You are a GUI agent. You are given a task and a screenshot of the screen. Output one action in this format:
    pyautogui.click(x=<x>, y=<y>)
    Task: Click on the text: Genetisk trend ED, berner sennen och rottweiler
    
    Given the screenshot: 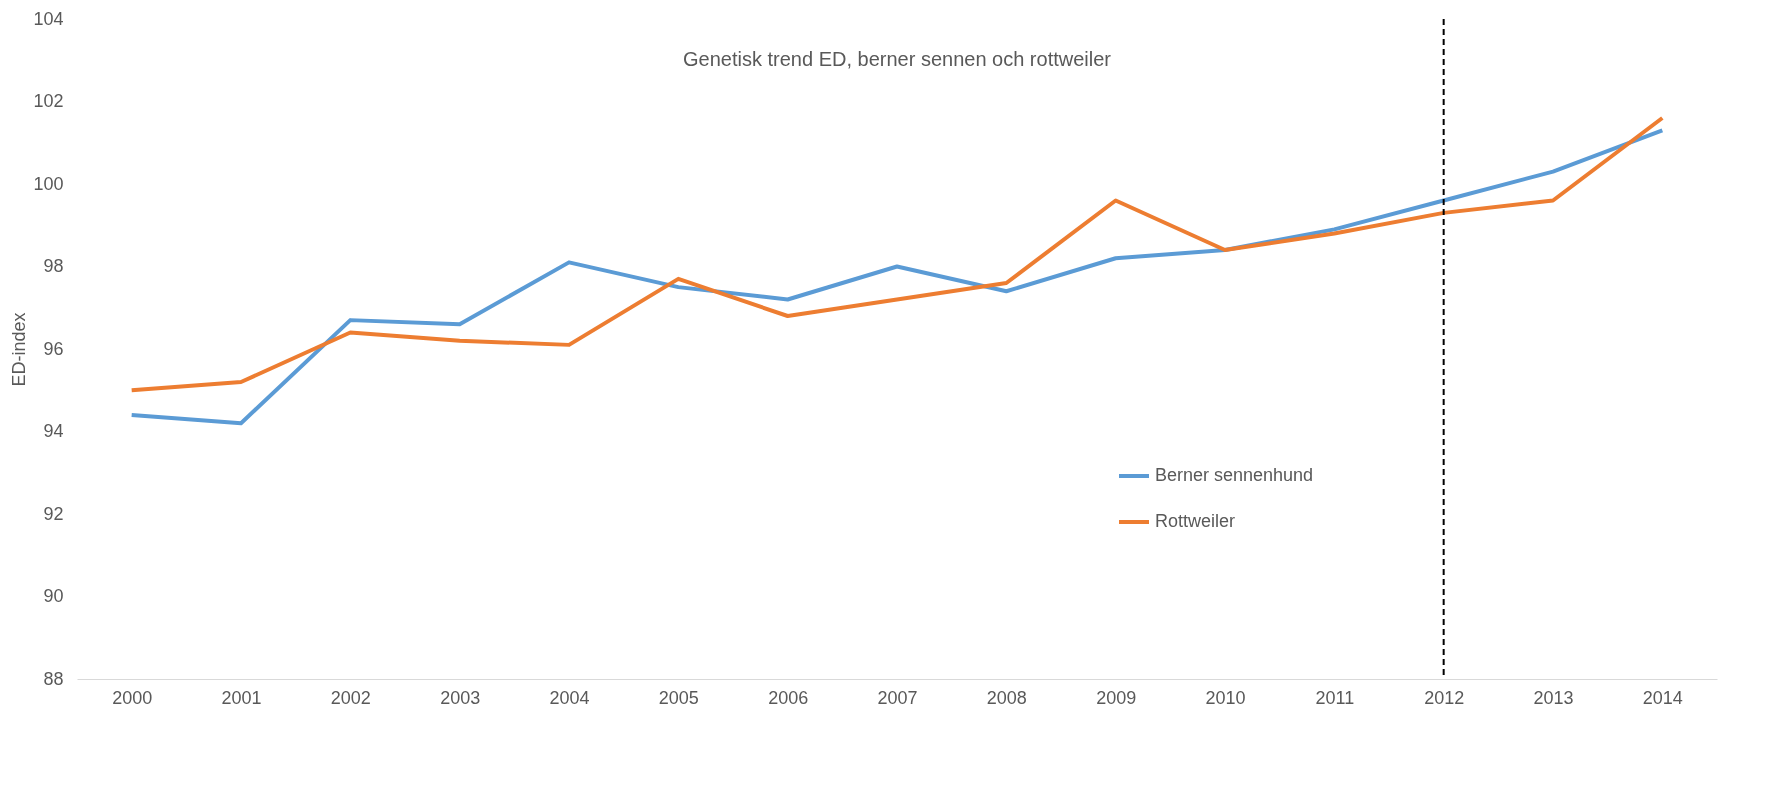 What is the action you would take?
    pyautogui.click(x=897, y=59)
    